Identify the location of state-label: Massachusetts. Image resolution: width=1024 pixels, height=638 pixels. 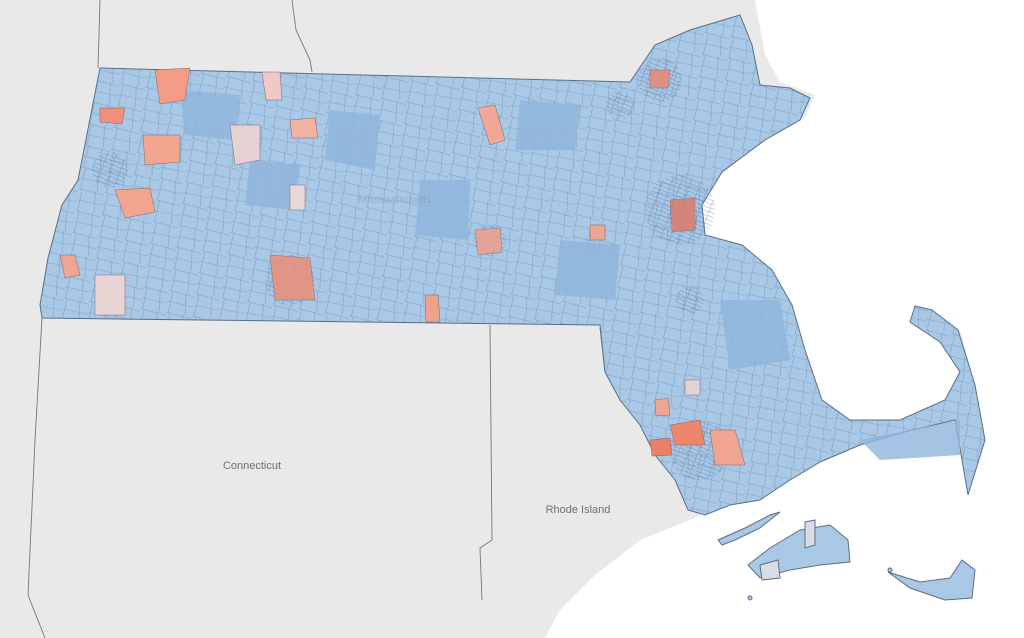
(395, 200).